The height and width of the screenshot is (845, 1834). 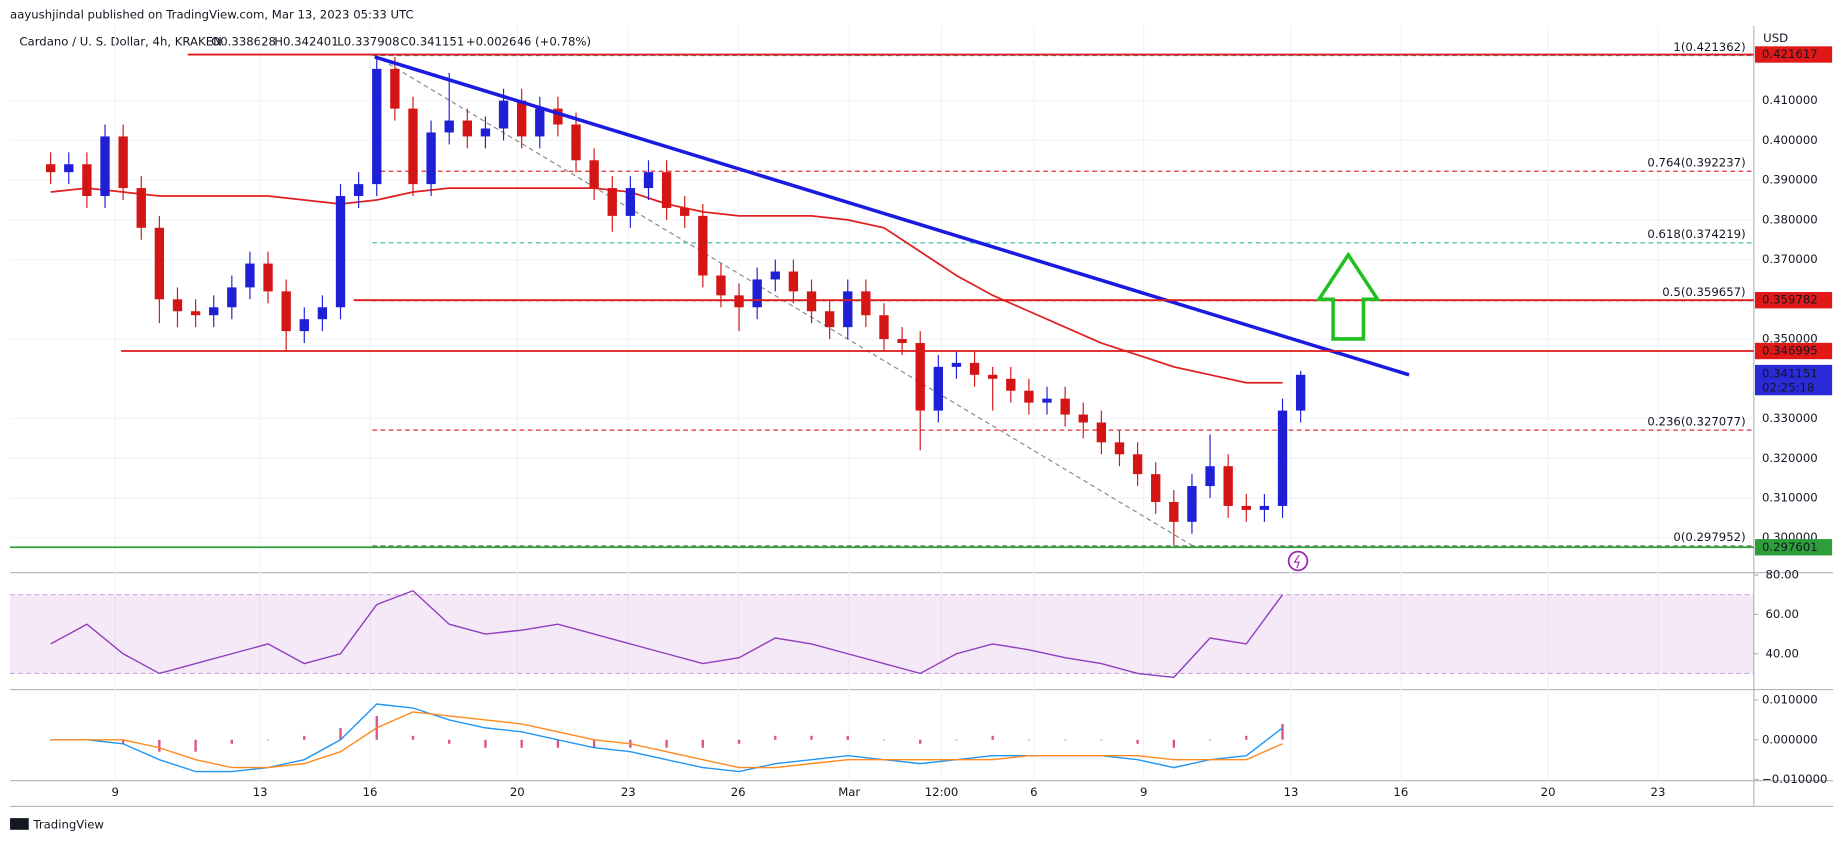 I want to click on event-icon, so click(x=1298, y=561).